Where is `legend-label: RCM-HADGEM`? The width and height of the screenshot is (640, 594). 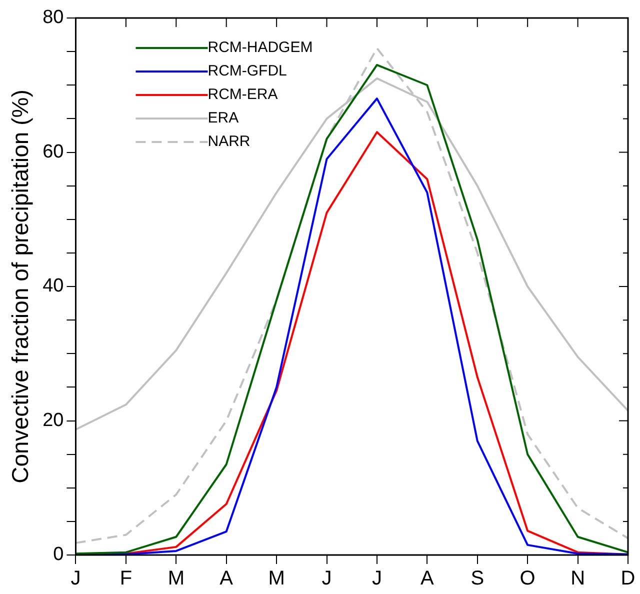
legend-label: RCM-HADGEM is located at coordinates (260, 47).